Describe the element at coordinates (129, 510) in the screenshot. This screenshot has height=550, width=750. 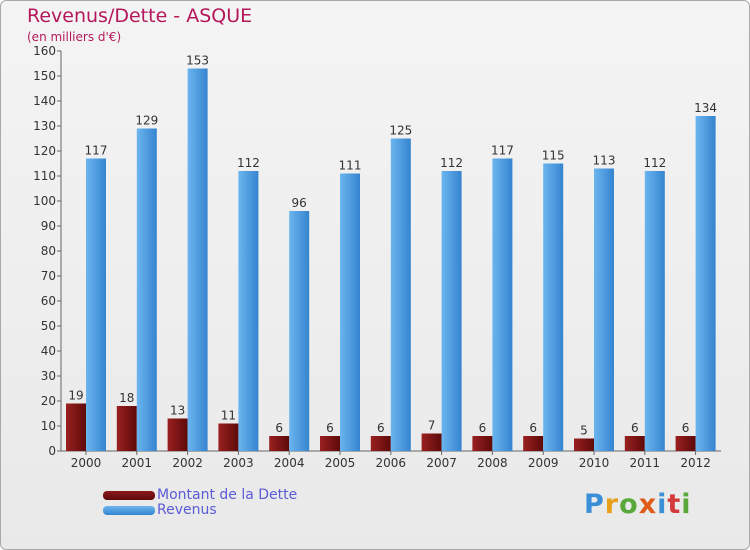
I see `legend-swatch-revenus` at that location.